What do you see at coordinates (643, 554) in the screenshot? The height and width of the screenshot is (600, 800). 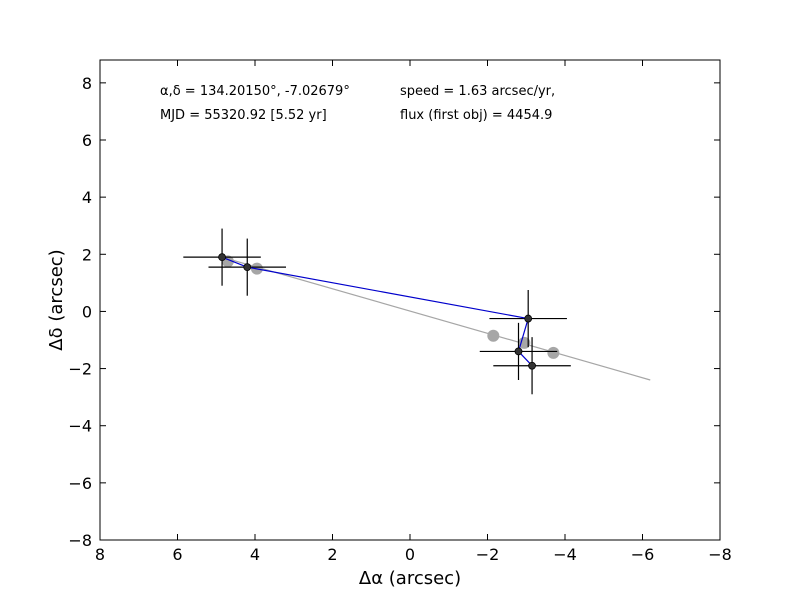 I see `x-tick-label: −6` at bounding box center [643, 554].